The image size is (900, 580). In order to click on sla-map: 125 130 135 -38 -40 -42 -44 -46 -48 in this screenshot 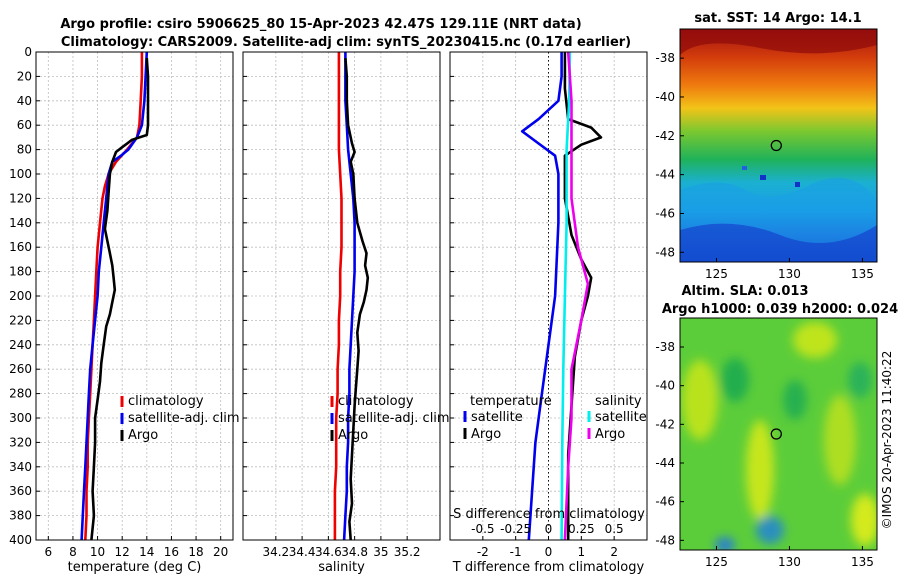, I will do `click(766, 443)`.